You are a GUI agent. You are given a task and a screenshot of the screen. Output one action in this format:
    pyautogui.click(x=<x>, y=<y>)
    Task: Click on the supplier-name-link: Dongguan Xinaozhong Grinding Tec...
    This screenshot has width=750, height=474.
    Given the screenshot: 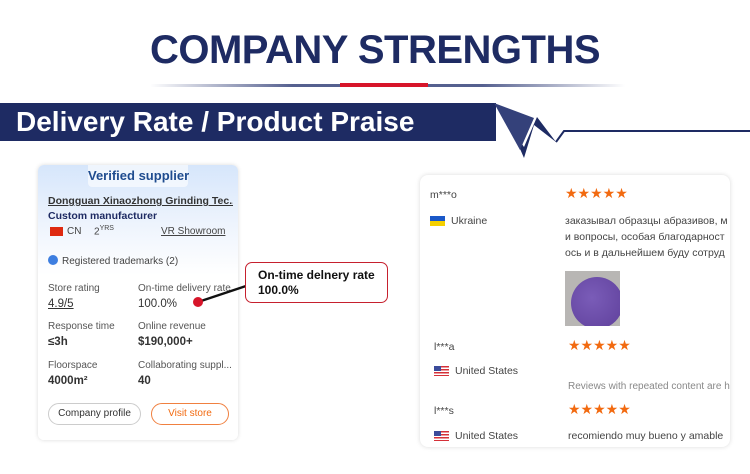 What is the action you would take?
    pyautogui.click(x=140, y=201)
    